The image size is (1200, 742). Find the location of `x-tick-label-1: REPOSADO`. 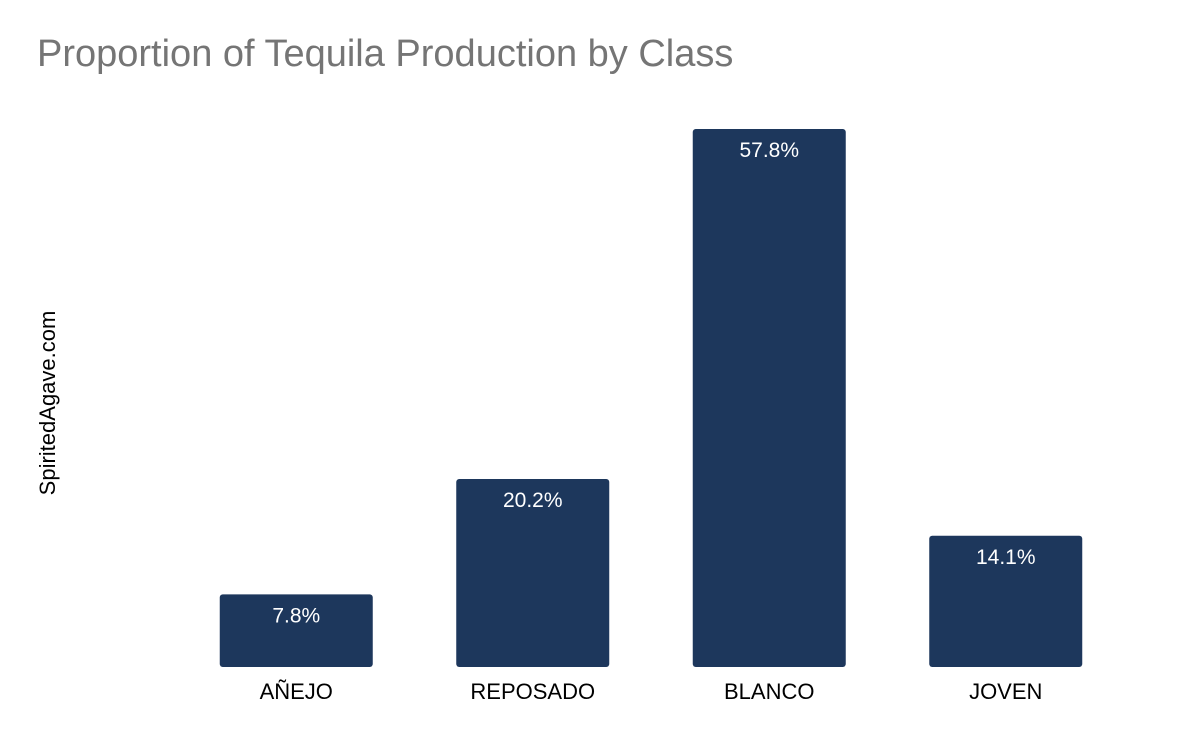

x-tick-label-1: REPOSADO is located at coordinates (532, 691).